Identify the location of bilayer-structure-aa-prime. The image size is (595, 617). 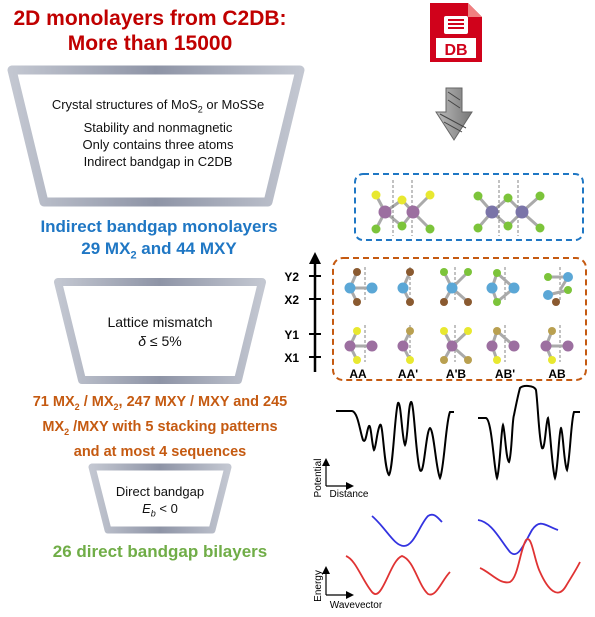
(405, 315).